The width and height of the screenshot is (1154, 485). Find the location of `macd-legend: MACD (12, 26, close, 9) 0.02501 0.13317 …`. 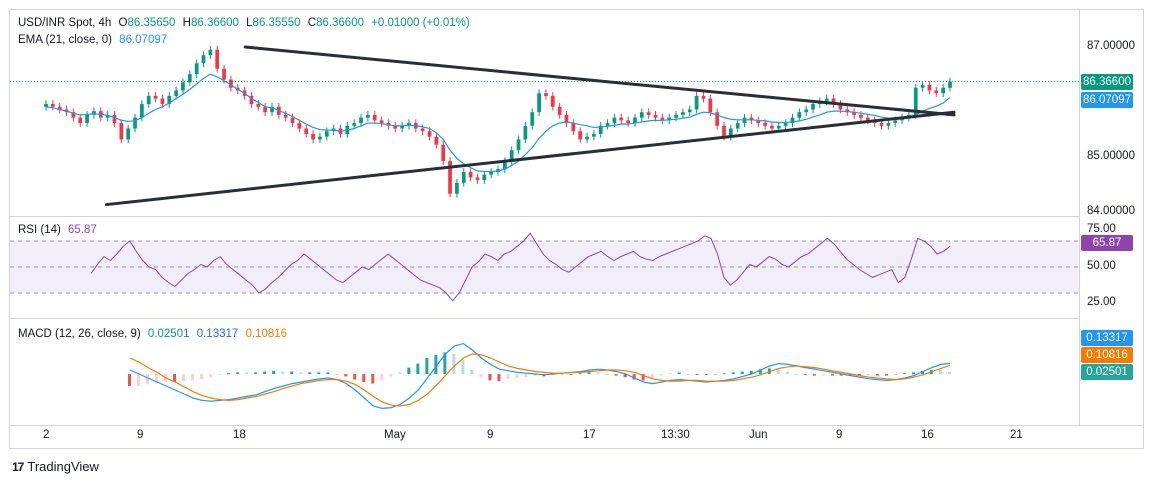

macd-legend: MACD (12, 26, close, 9) 0.02501 0.13317 … is located at coordinates (154, 334).